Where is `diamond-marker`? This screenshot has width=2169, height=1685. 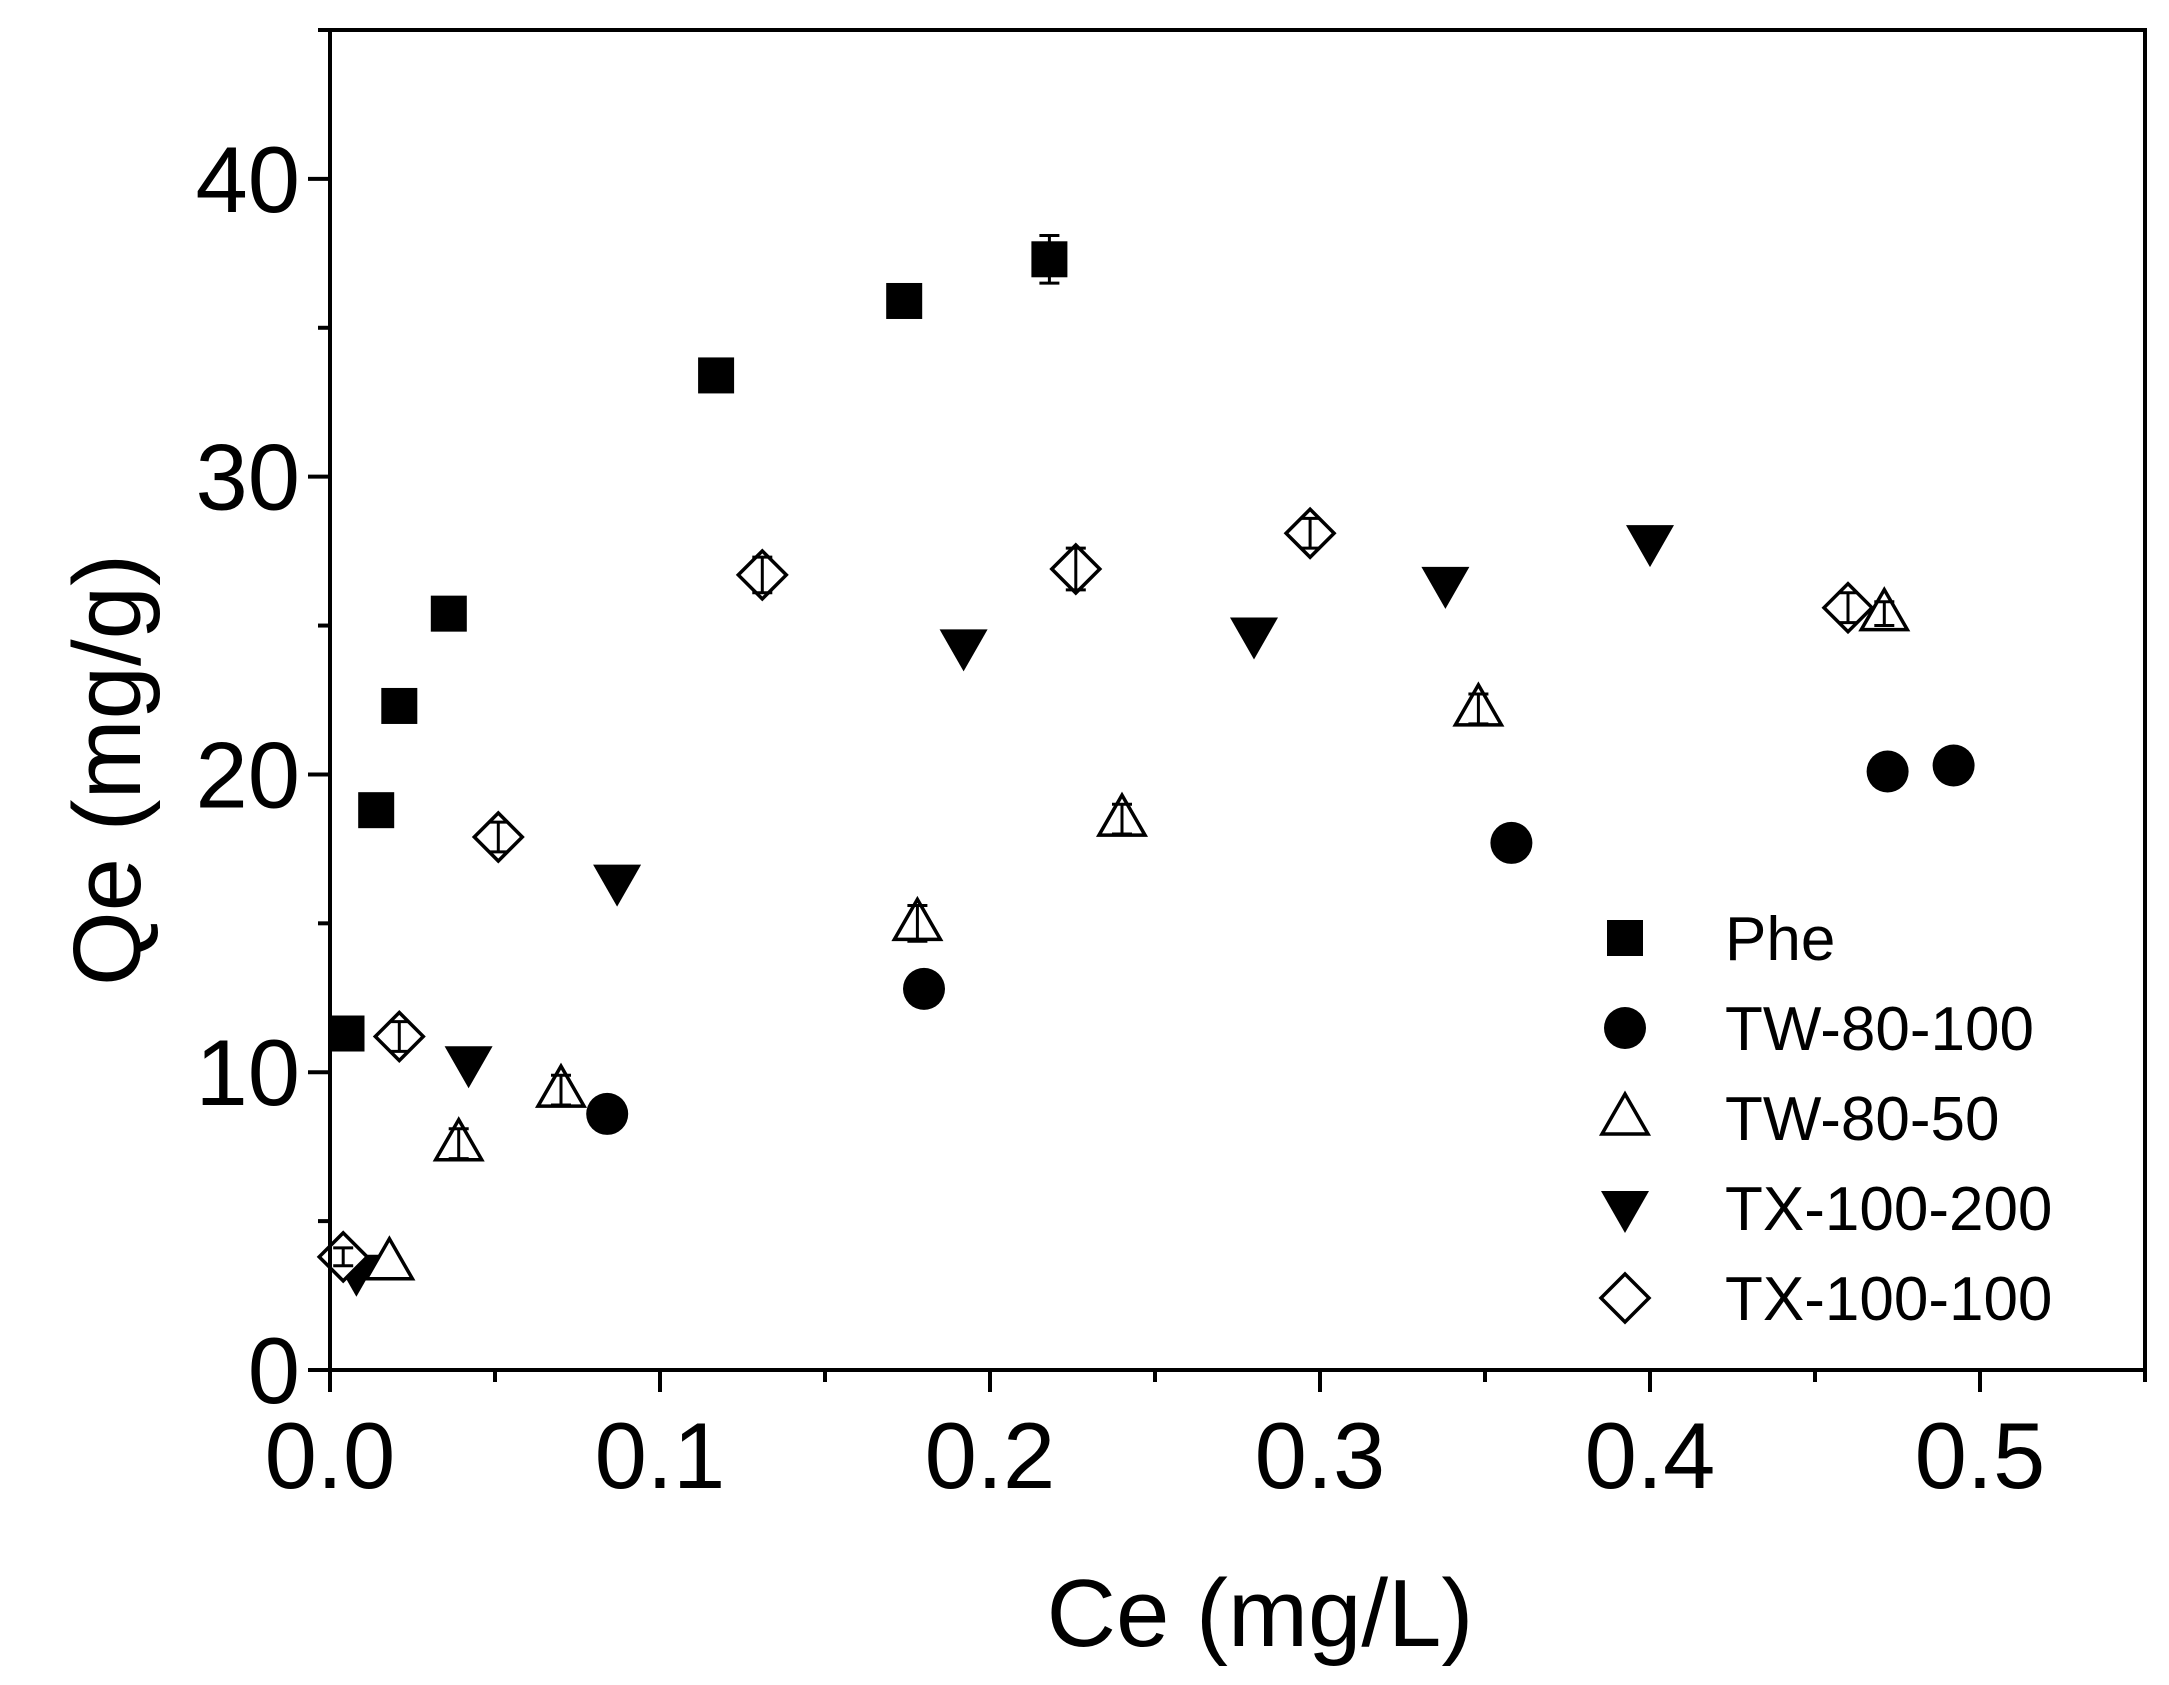 diamond-marker is located at coordinates (1625, 1298).